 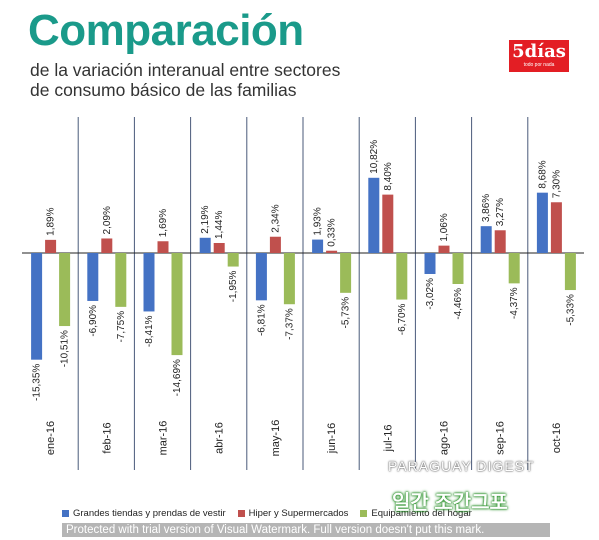 What do you see at coordinates (445, 438) in the screenshot?
I see `category-label-ago-16: ago-16` at bounding box center [445, 438].